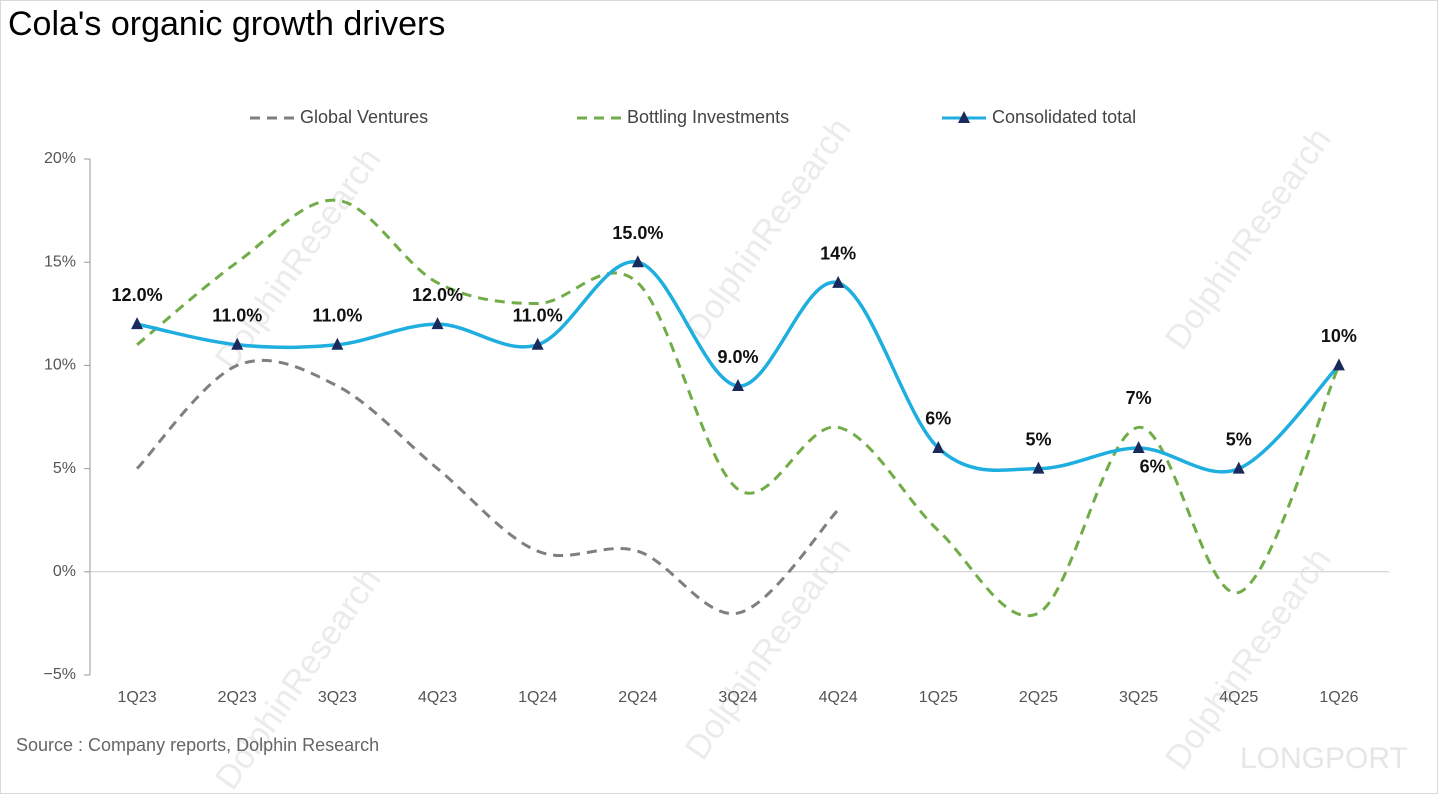 The width and height of the screenshot is (1439, 795). What do you see at coordinates (708, 117) in the screenshot?
I see `legend-label: Bottling Investments` at bounding box center [708, 117].